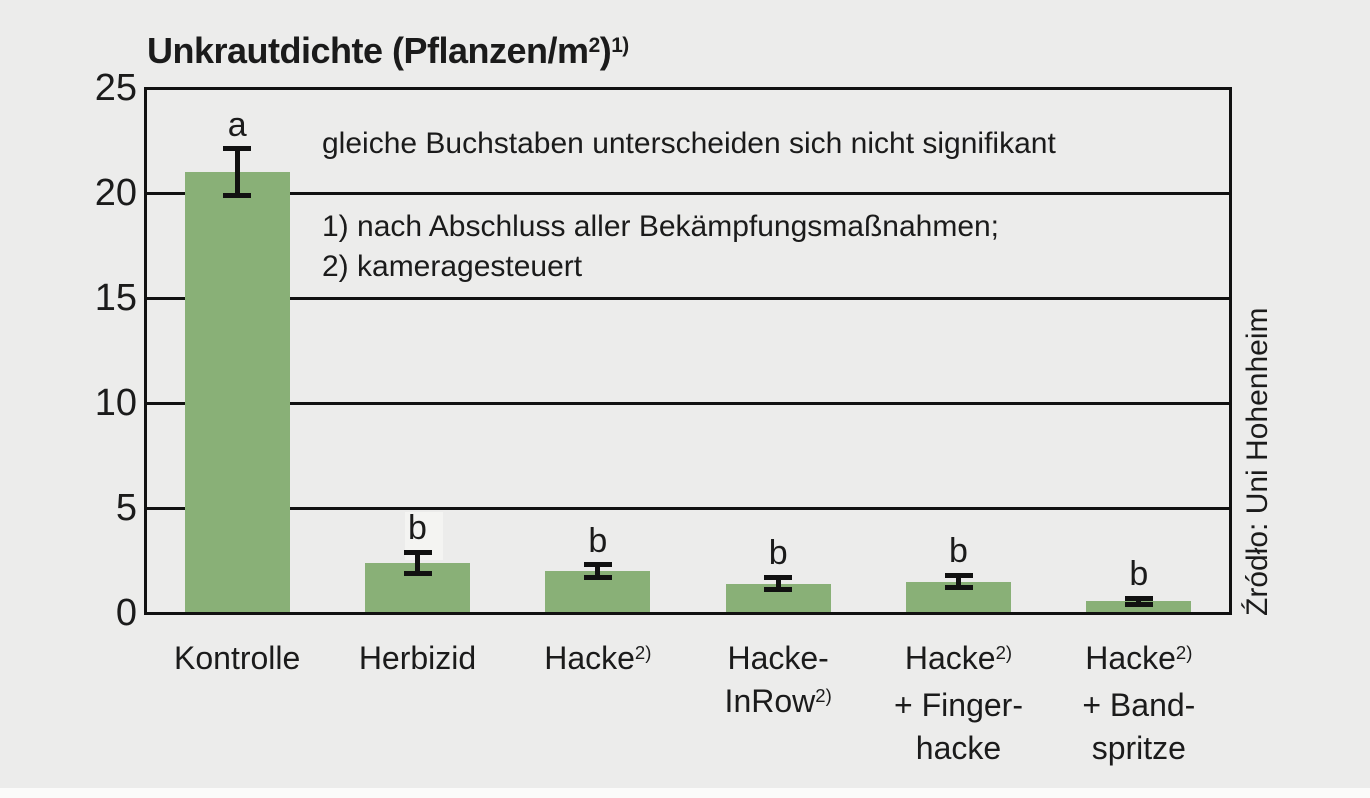 The height and width of the screenshot is (798, 1370). What do you see at coordinates (620, 45) in the screenshot?
I see `chart-title-footnote-ref: 1)` at bounding box center [620, 45].